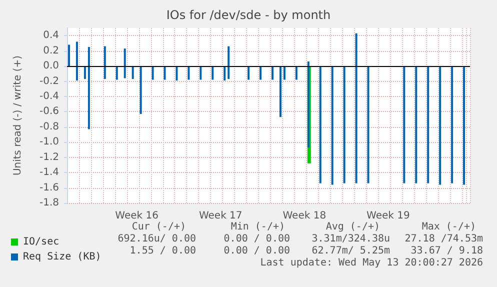 The image size is (497, 287). Describe the element at coordinates (136, 216) in the screenshot. I see `x-tick-label: Week 16` at that location.